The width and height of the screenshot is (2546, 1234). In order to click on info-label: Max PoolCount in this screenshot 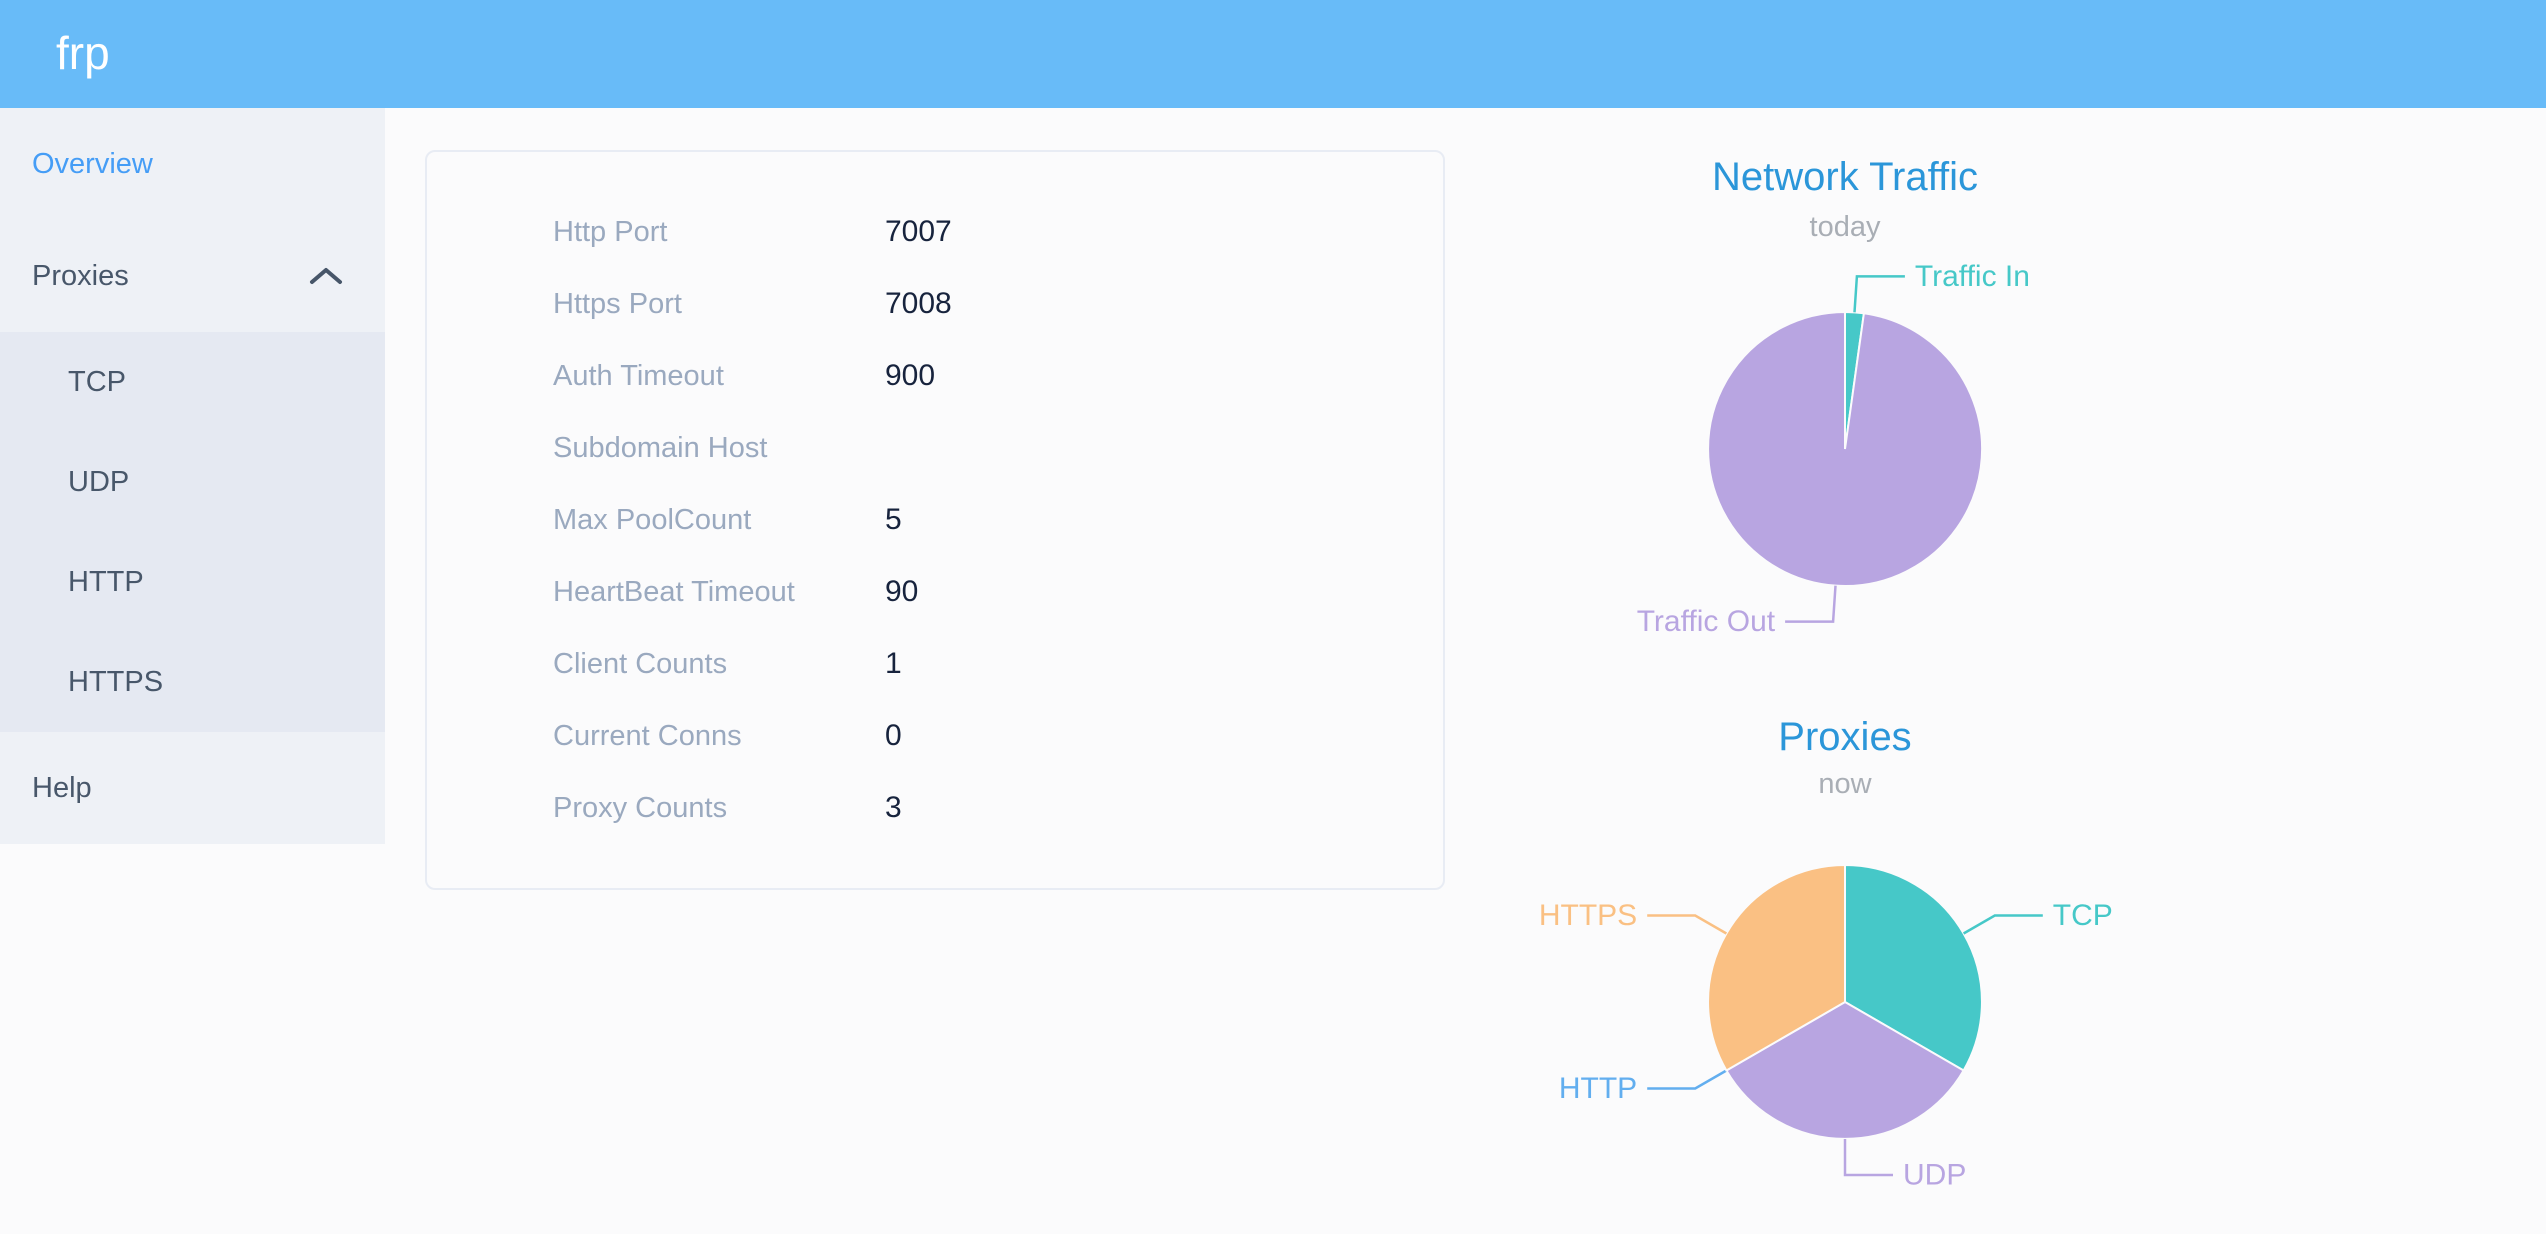, I will do `click(652, 519)`.